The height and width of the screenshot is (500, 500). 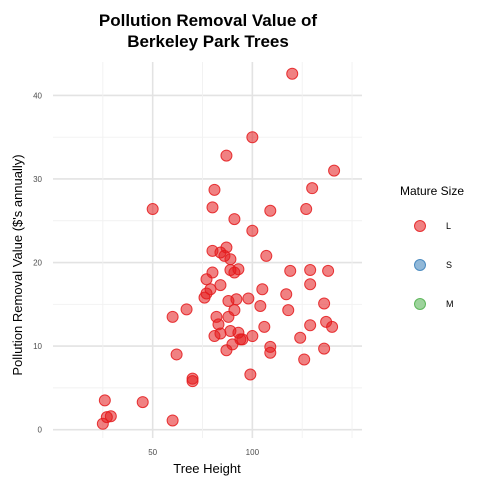 What do you see at coordinates (449, 265) in the screenshot?
I see `legend-label: S` at bounding box center [449, 265].